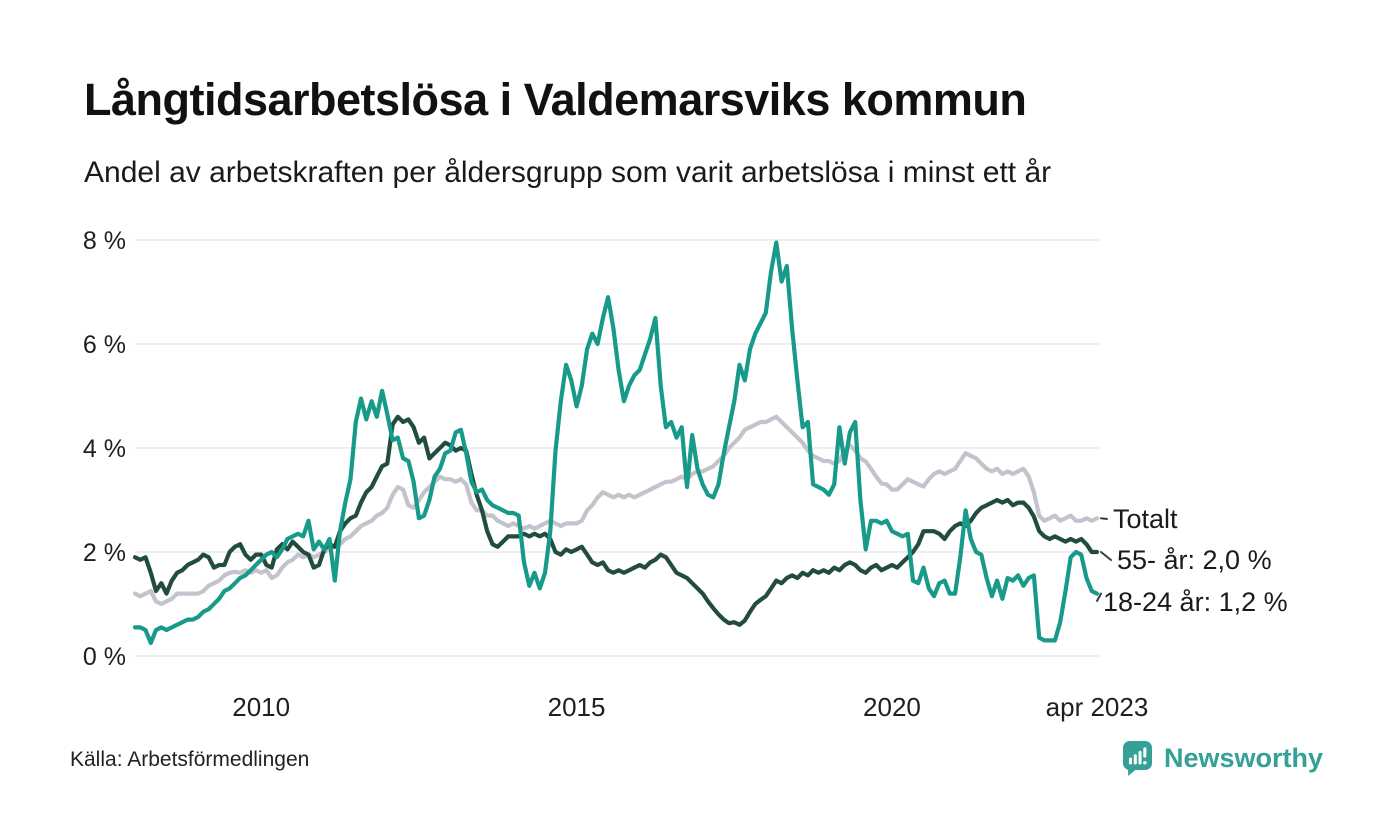  Describe the element at coordinates (1099, 597) in the screenshot. I see `legend-connector-18-24-ar` at that location.